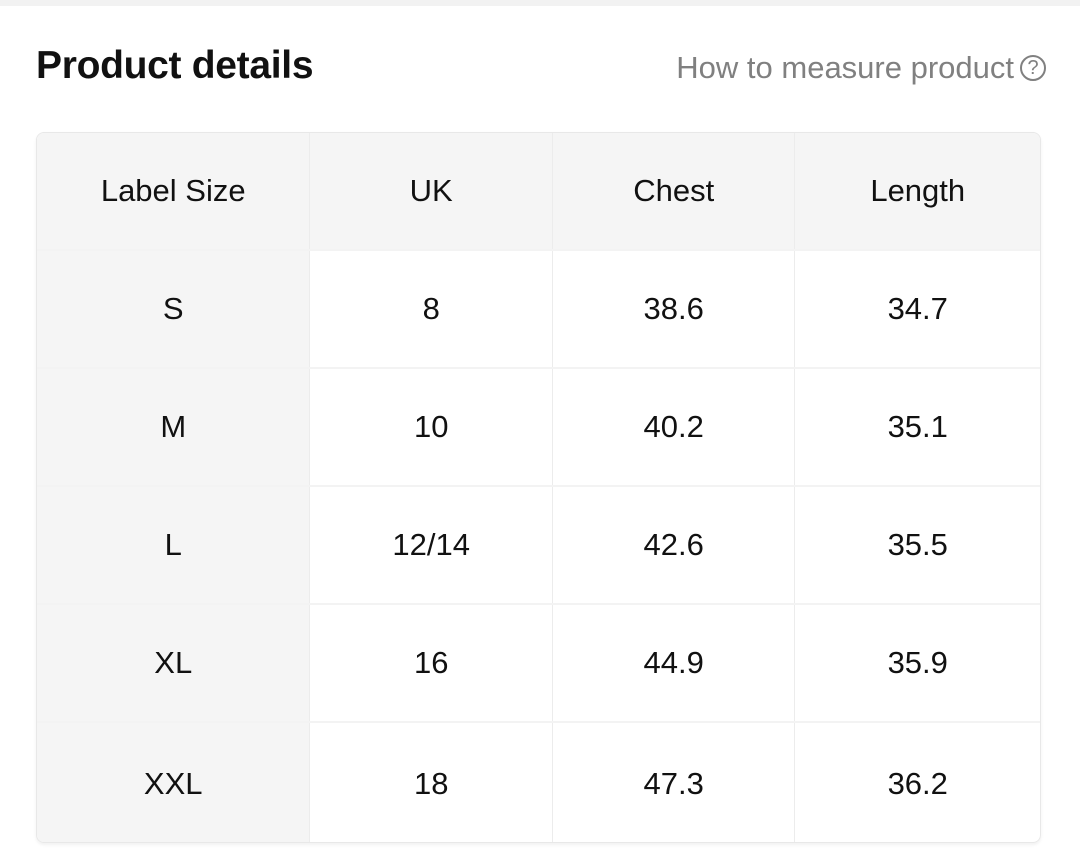  I want to click on how-to-measure-label: How to measure product, so click(845, 67).